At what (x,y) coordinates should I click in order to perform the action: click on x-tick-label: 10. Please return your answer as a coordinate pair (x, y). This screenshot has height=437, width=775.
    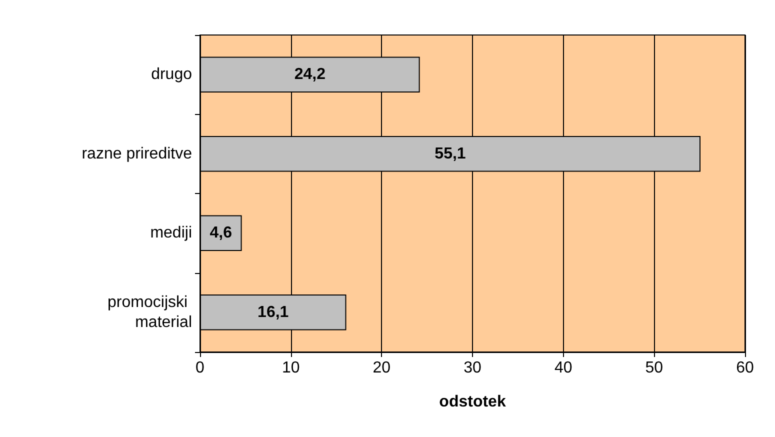
    Looking at the image, I should click on (291, 368).